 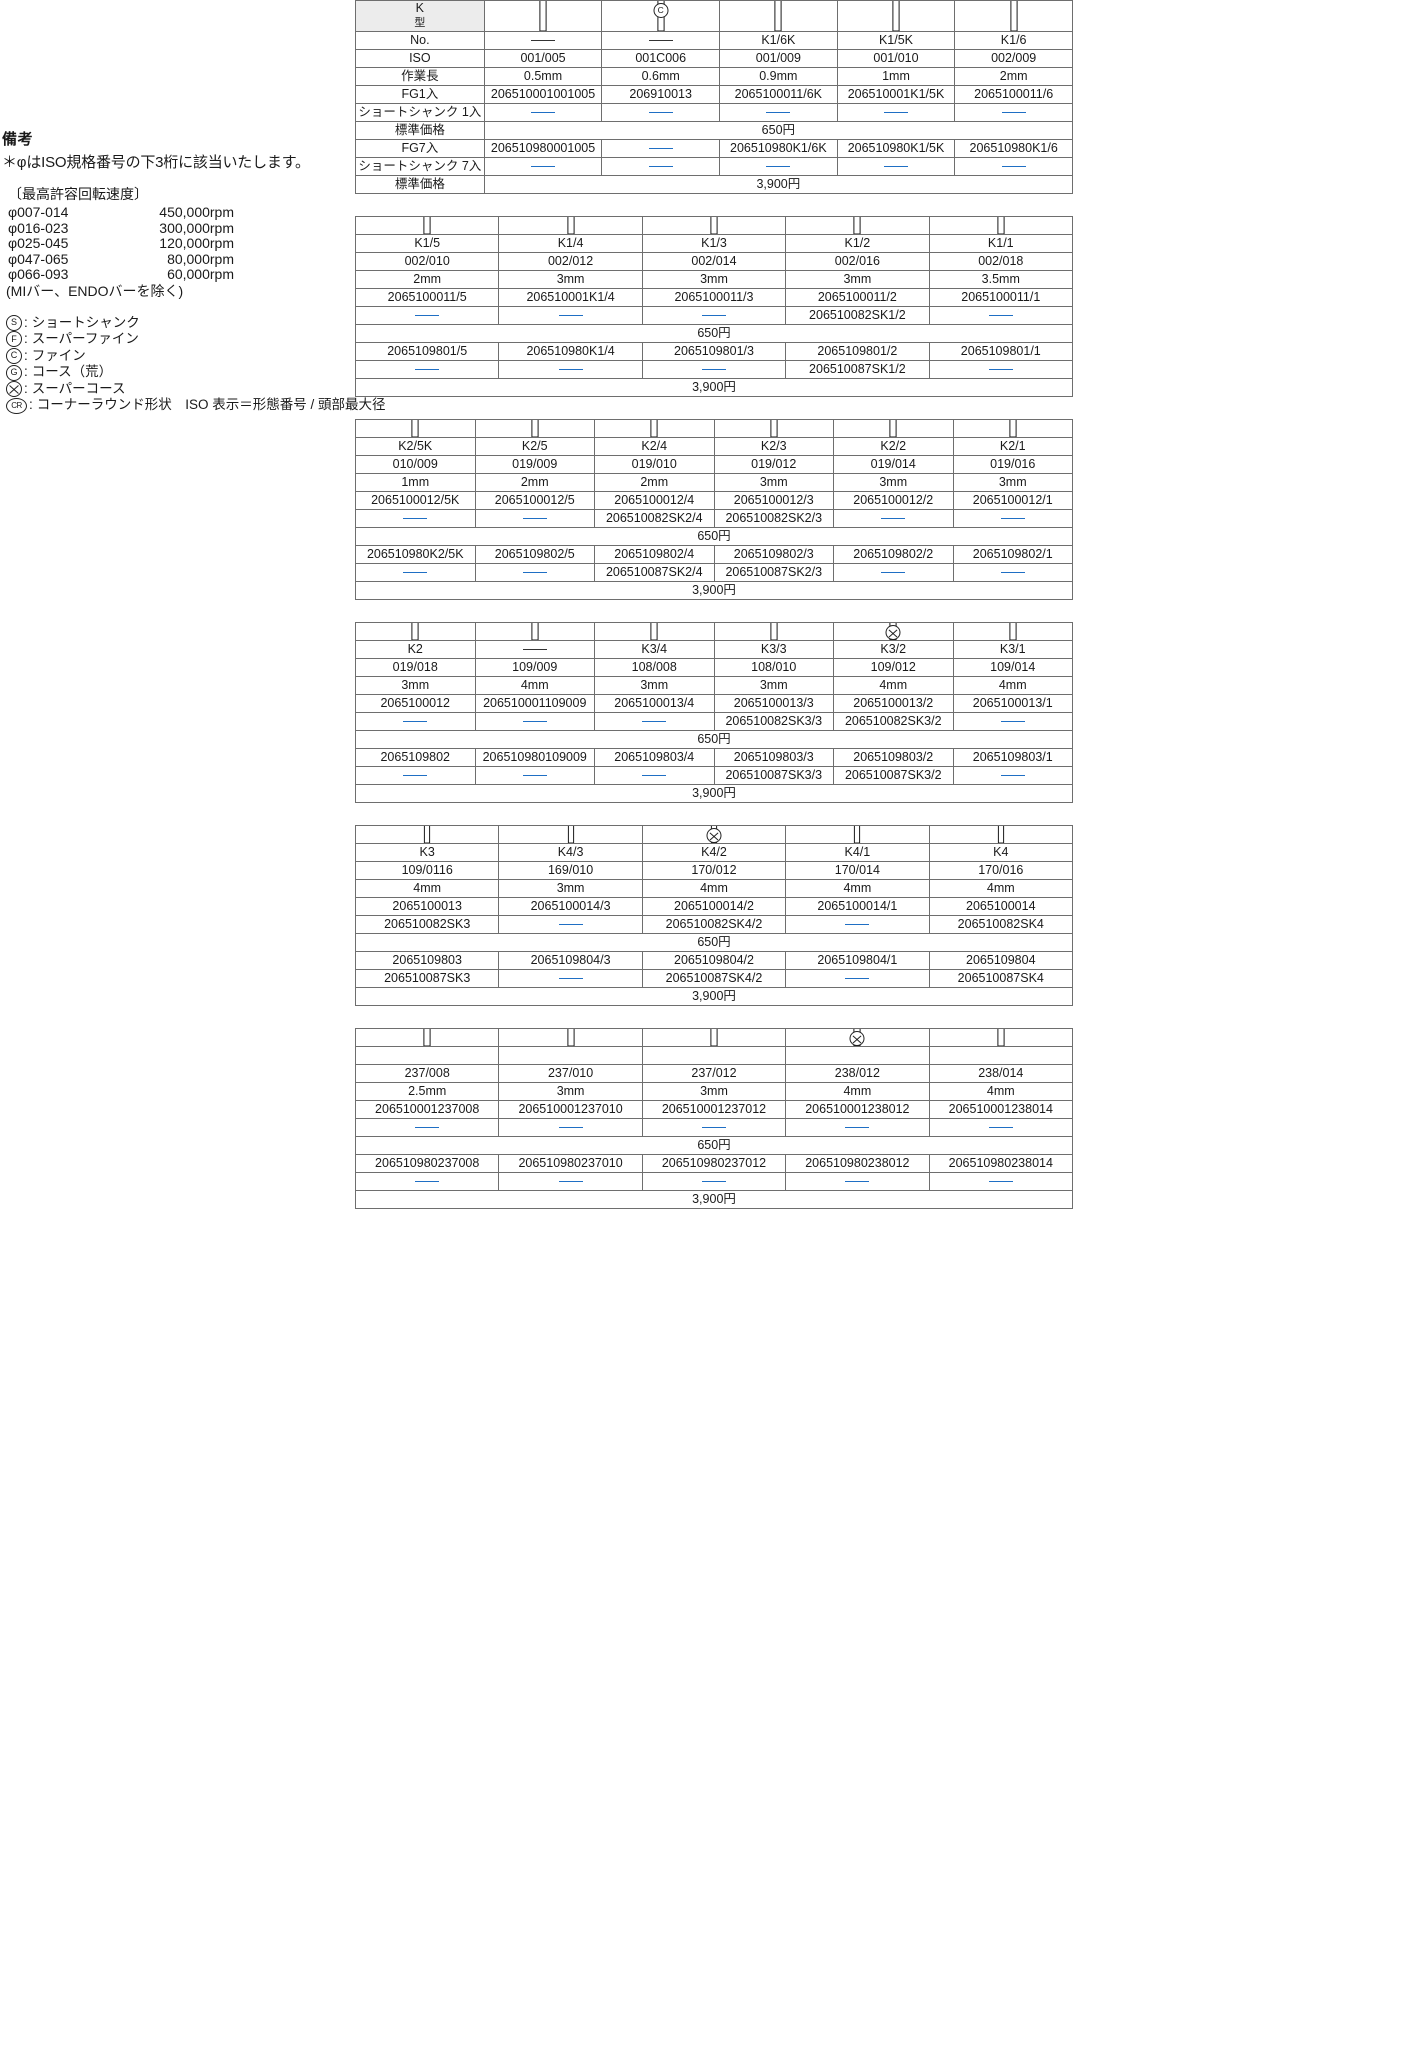 What do you see at coordinates (893, 554) in the screenshot?
I see `cell-fg7-code: 2065109802/2` at bounding box center [893, 554].